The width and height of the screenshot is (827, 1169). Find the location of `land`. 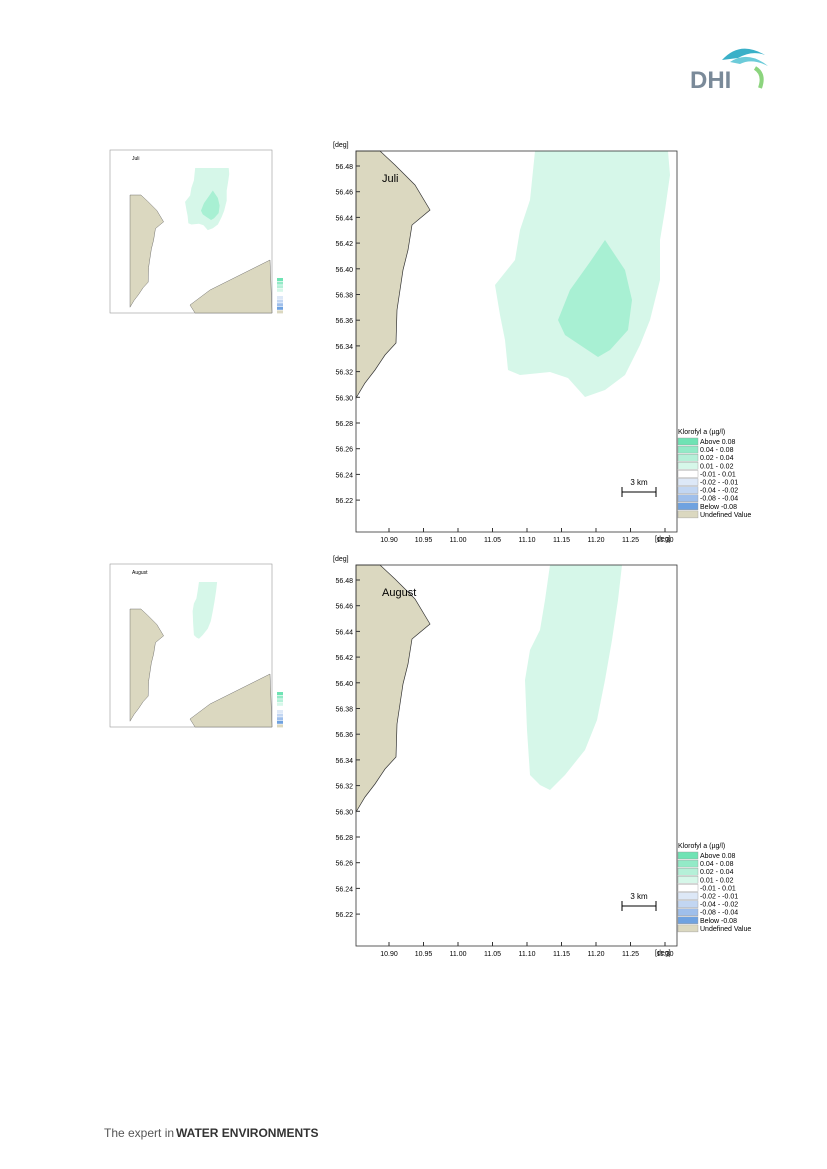

land is located at coordinates (393, 689).